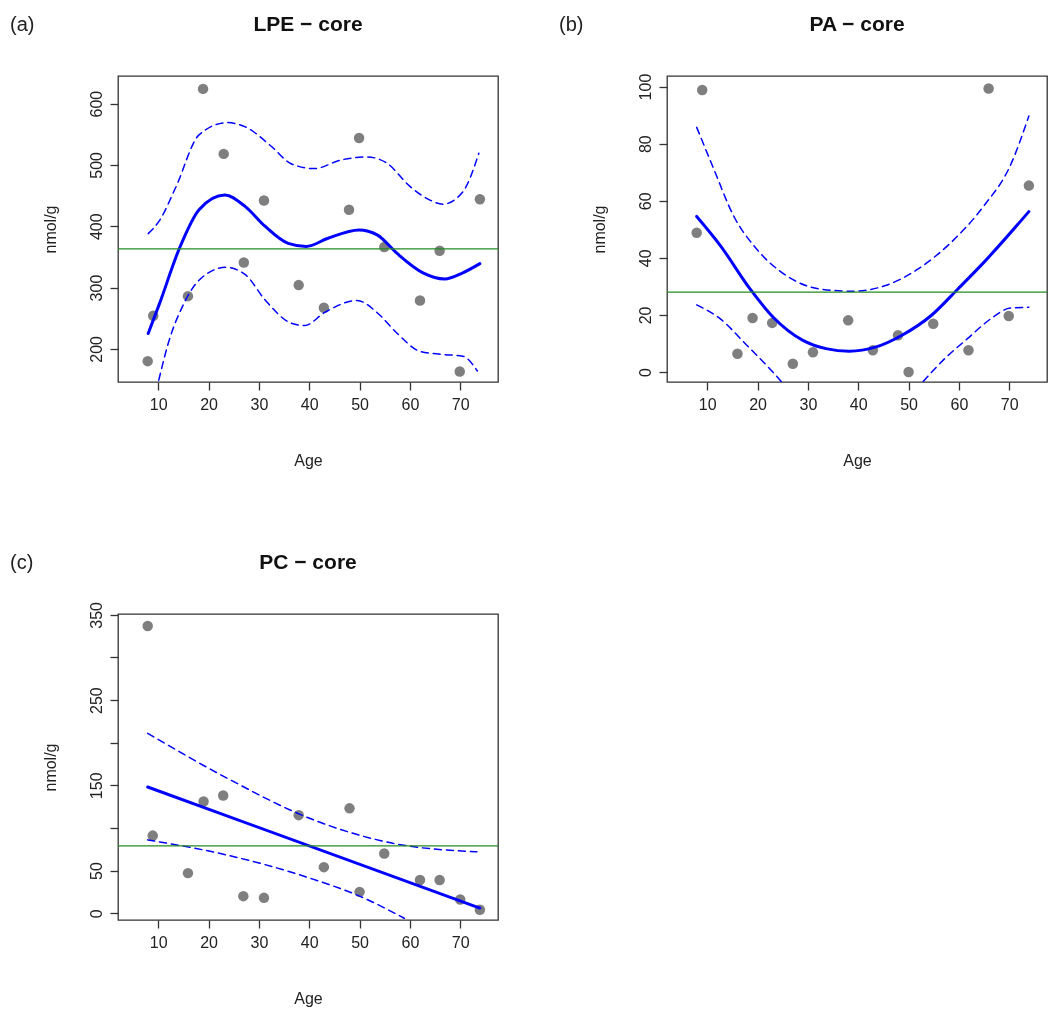 The image size is (1050, 1025). I want to click on y-tick-label: 400, so click(96, 227).